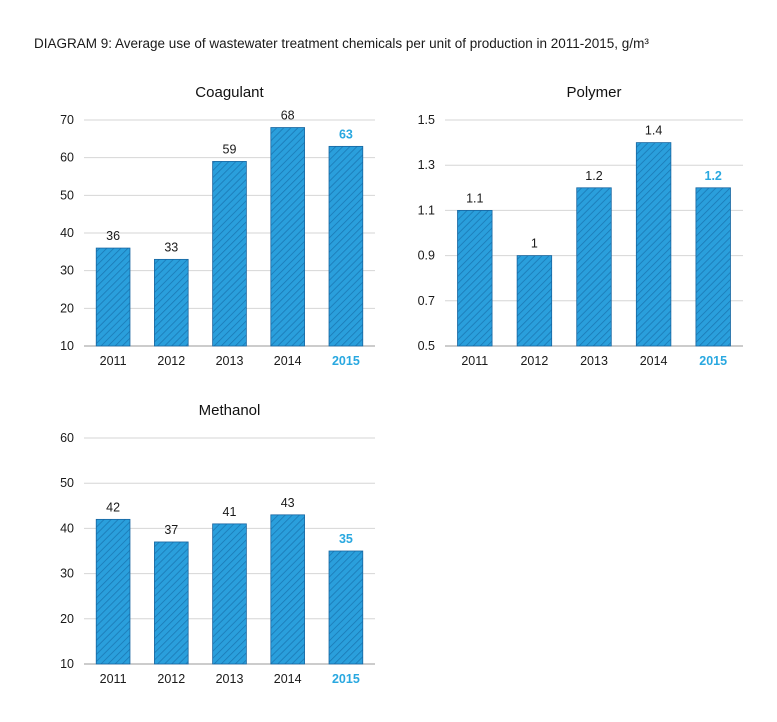  Describe the element at coordinates (230, 149) in the screenshot. I see `data-label: 59` at that location.